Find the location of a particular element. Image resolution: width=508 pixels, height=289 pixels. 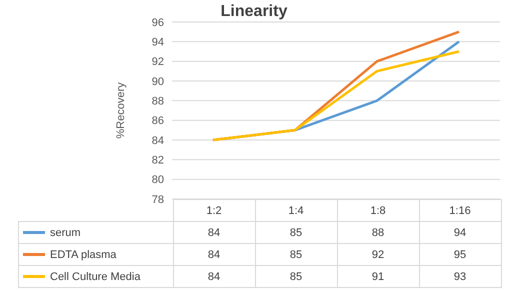

y-tick-label: 80 is located at coordinates (158, 180).